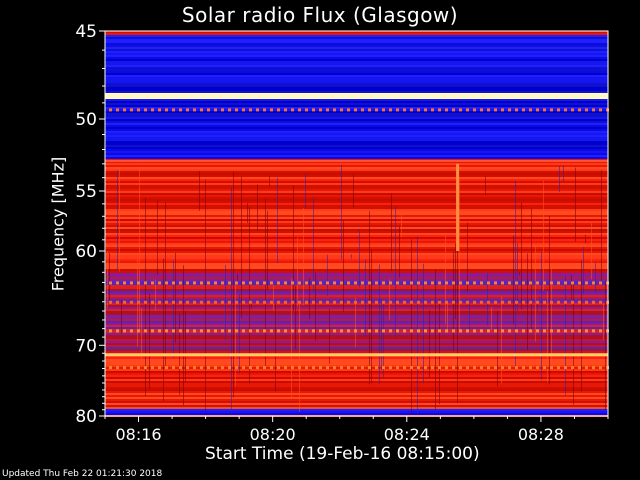 The image size is (640, 480). I want to click on x-tick-label: 08:24, so click(407, 434).